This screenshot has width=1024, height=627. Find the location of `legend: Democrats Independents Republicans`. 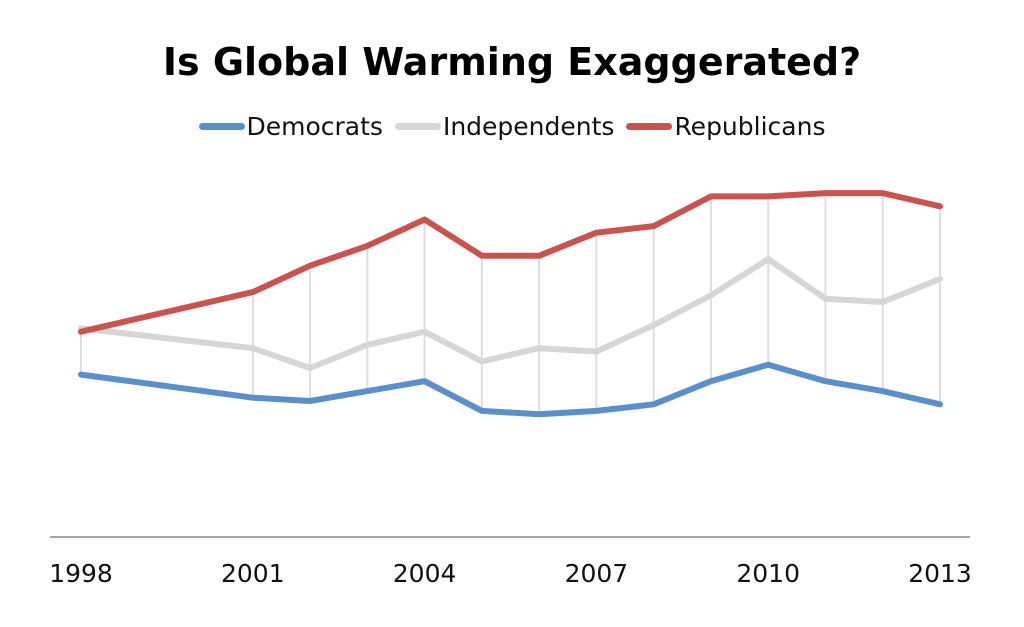

legend: Democrats Independents Republicans is located at coordinates (512, 126).